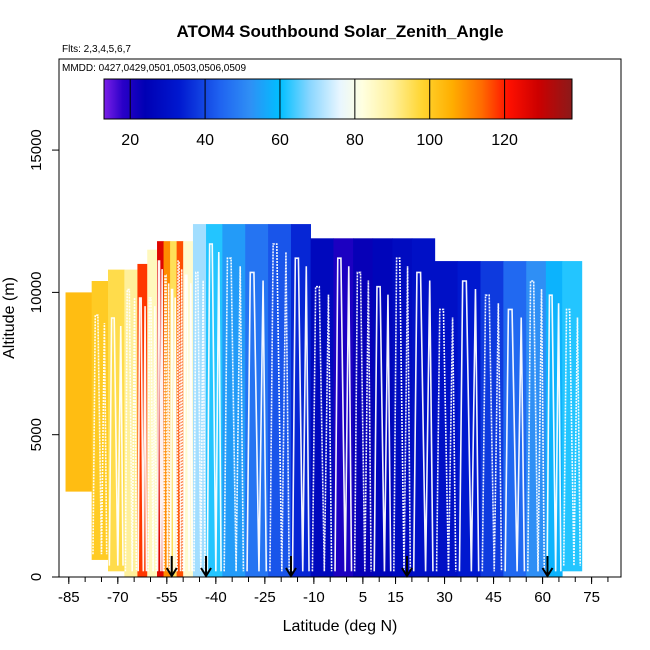 This screenshot has height=650, width=650. Describe the element at coordinates (205, 140) in the screenshot. I see `colorbar-tick-label: 40` at that location.